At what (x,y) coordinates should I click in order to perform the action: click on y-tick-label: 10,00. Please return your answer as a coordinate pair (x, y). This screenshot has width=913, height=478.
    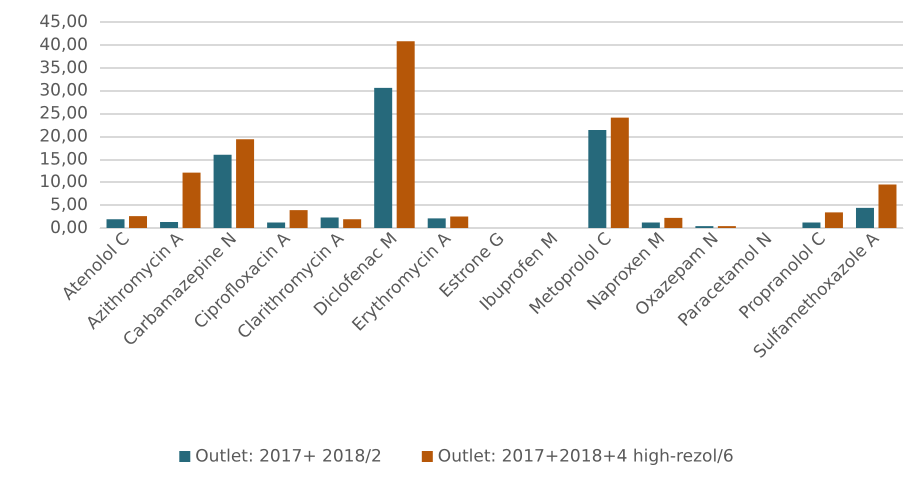
    Looking at the image, I should click on (63, 182).